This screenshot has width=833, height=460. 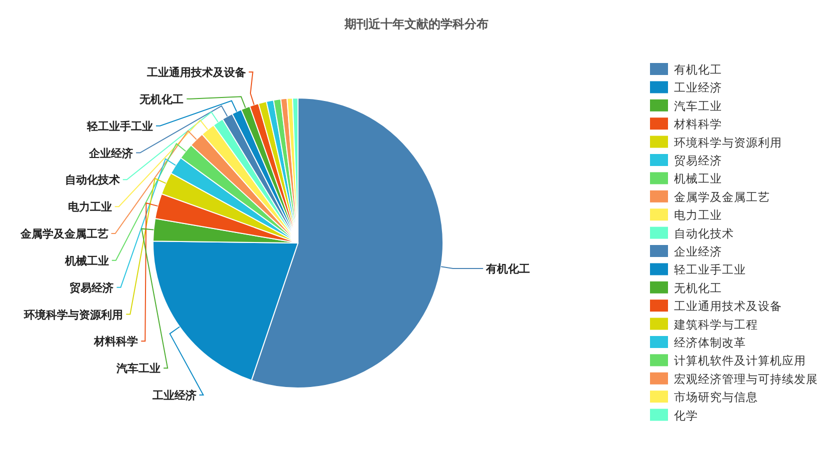 What do you see at coordinates (698, 69) in the screenshot?
I see `legend-label: 有机化工` at bounding box center [698, 69].